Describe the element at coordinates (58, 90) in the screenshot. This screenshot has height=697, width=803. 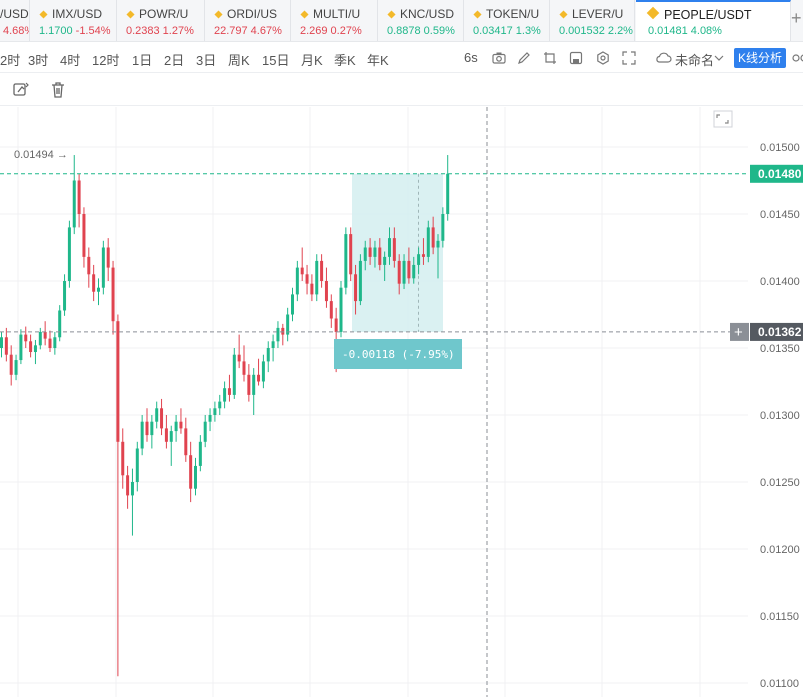
I see `trash-icon` at that location.